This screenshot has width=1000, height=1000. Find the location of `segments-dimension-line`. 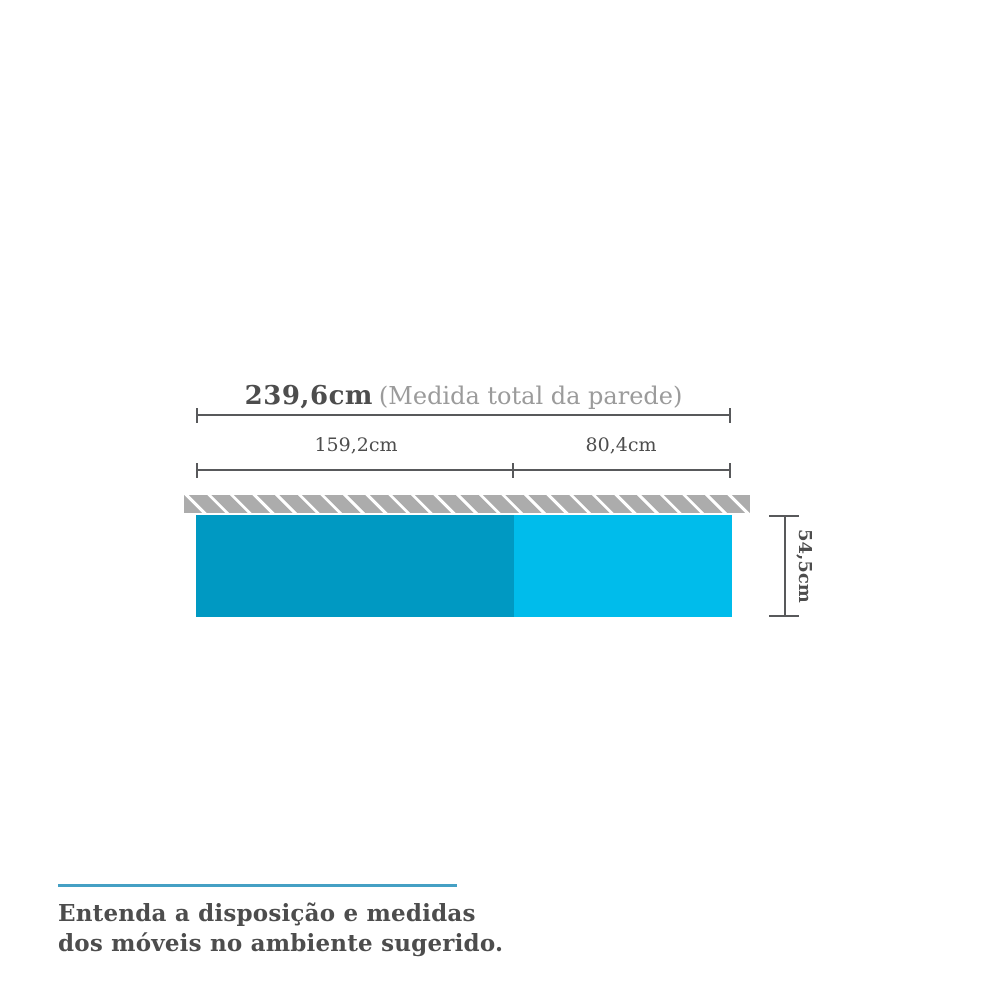

segments-dimension-line is located at coordinates (463, 470).